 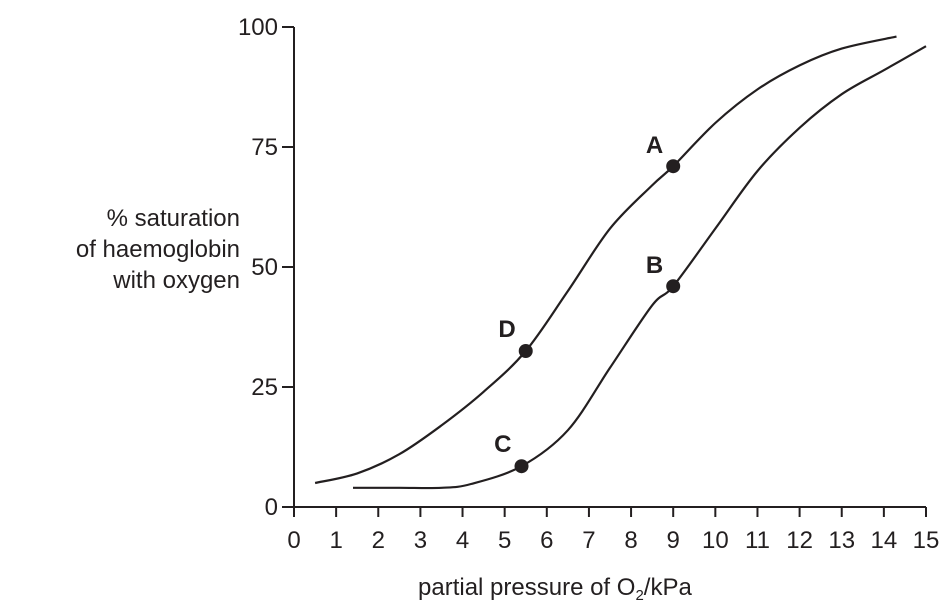 I want to click on y-tick-label: 75, so click(x=264, y=147).